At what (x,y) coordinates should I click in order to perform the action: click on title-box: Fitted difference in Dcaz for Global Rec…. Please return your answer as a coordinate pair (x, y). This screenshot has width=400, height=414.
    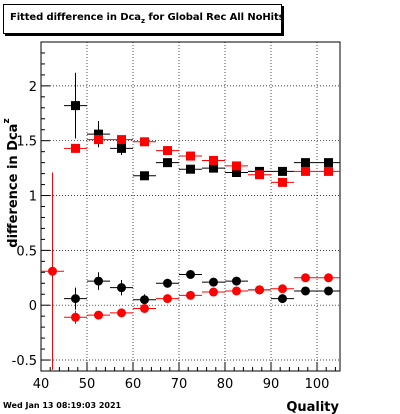
    Looking at the image, I should click on (144, 19).